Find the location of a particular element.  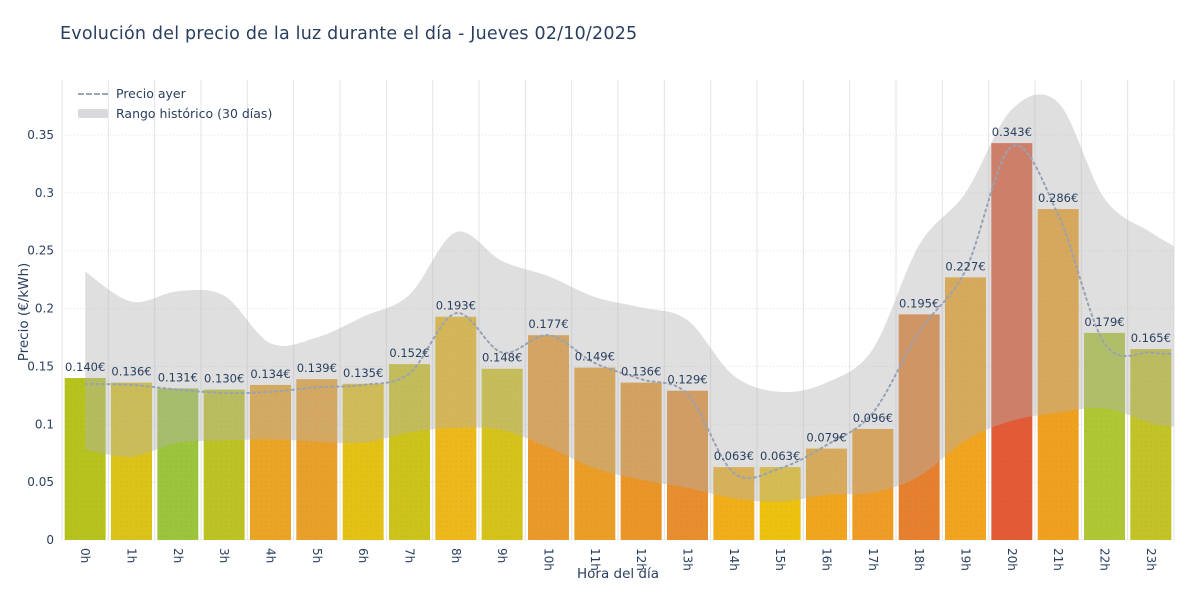

x-tick-label: 14h is located at coordinates (734, 559).